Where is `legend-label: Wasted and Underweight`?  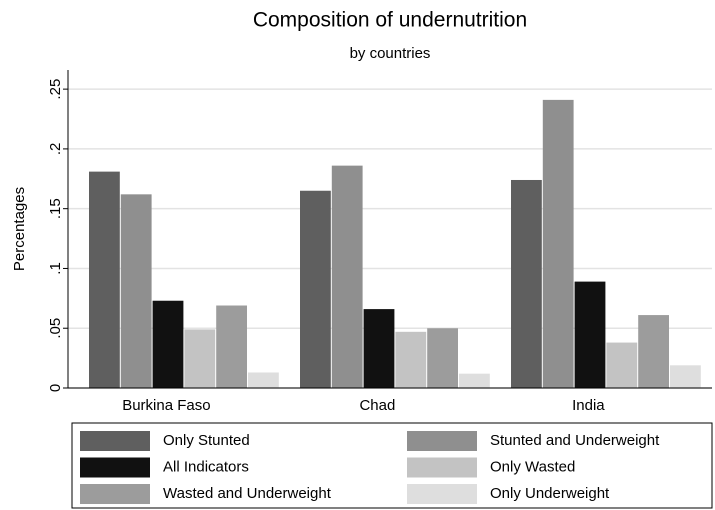 legend-label: Wasted and Underweight is located at coordinates (247, 493).